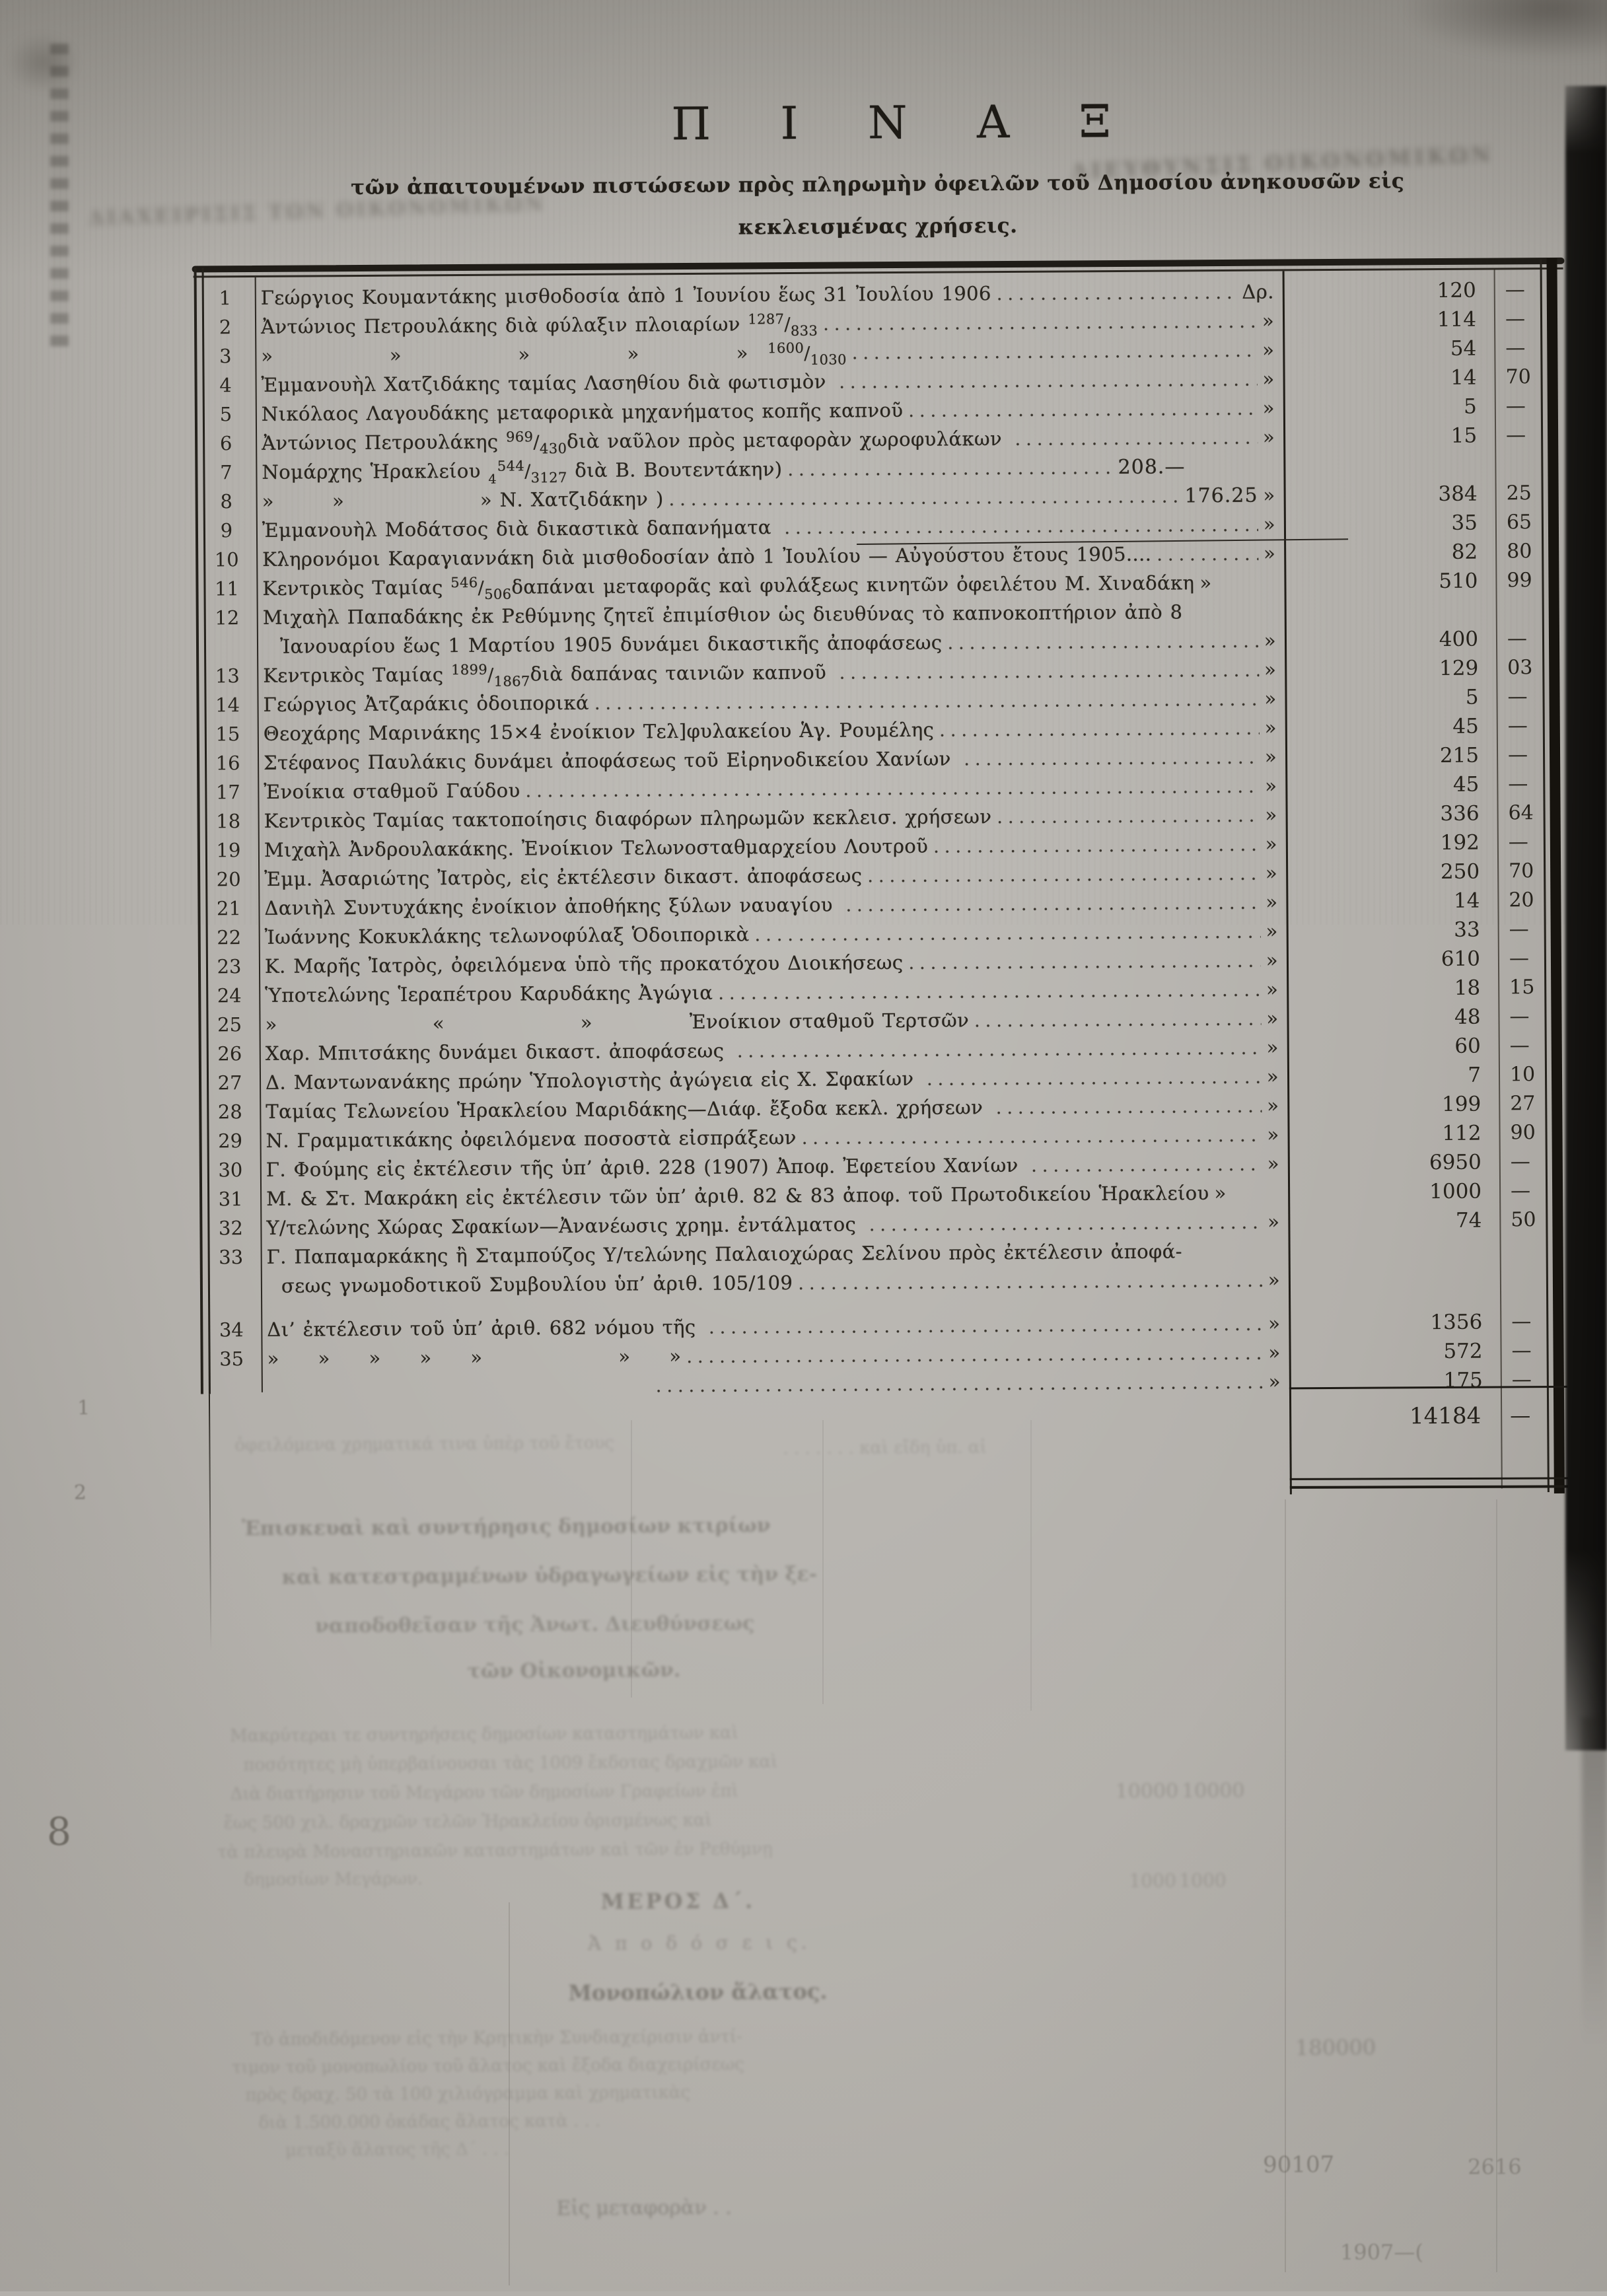 This screenshot has width=1607, height=2296. What do you see at coordinates (1463, 1351) in the screenshot?
I see `row-amount: 572` at bounding box center [1463, 1351].